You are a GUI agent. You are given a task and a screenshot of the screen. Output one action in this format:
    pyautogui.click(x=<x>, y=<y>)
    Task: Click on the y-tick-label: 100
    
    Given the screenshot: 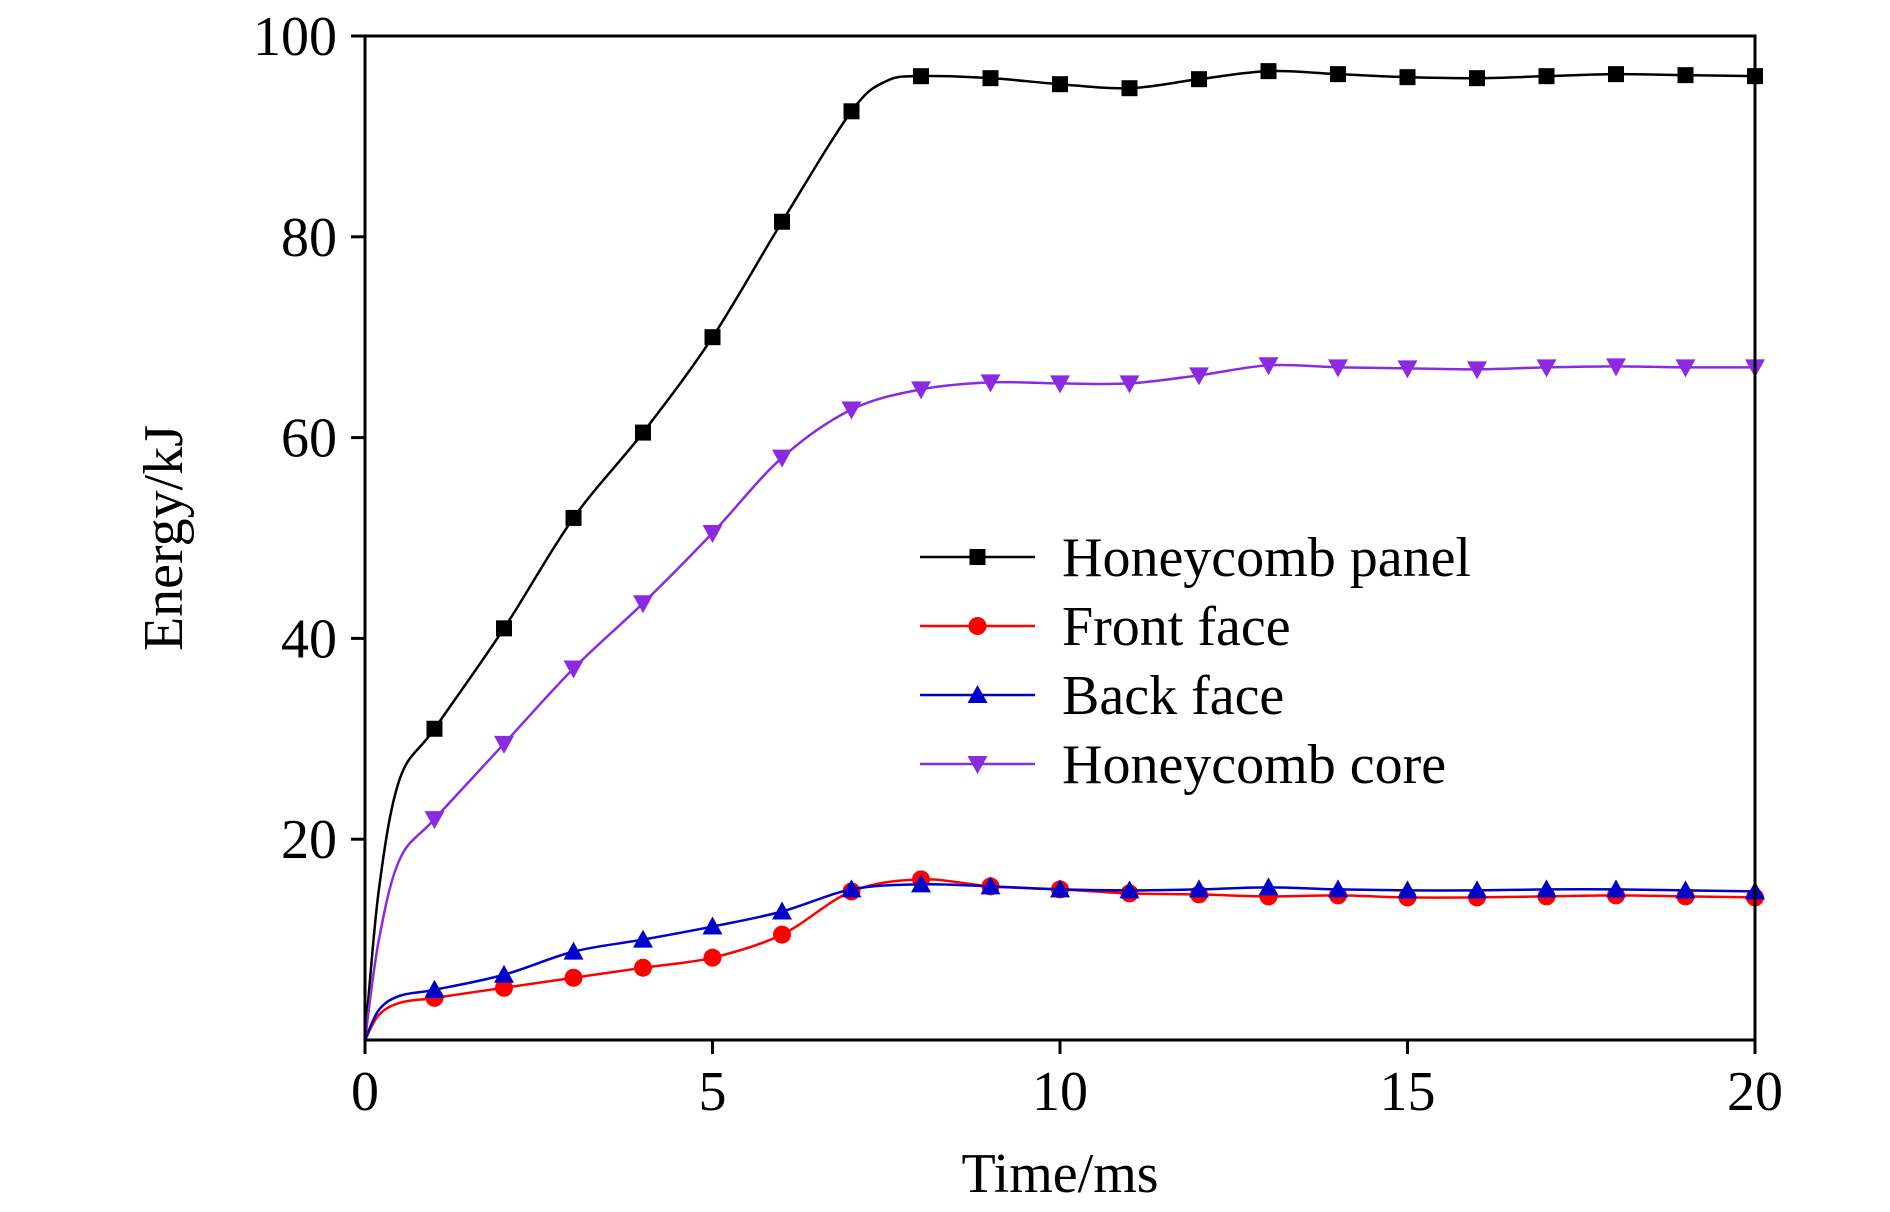 What is the action you would take?
    pyautogui.click(x=295, y=37)
    